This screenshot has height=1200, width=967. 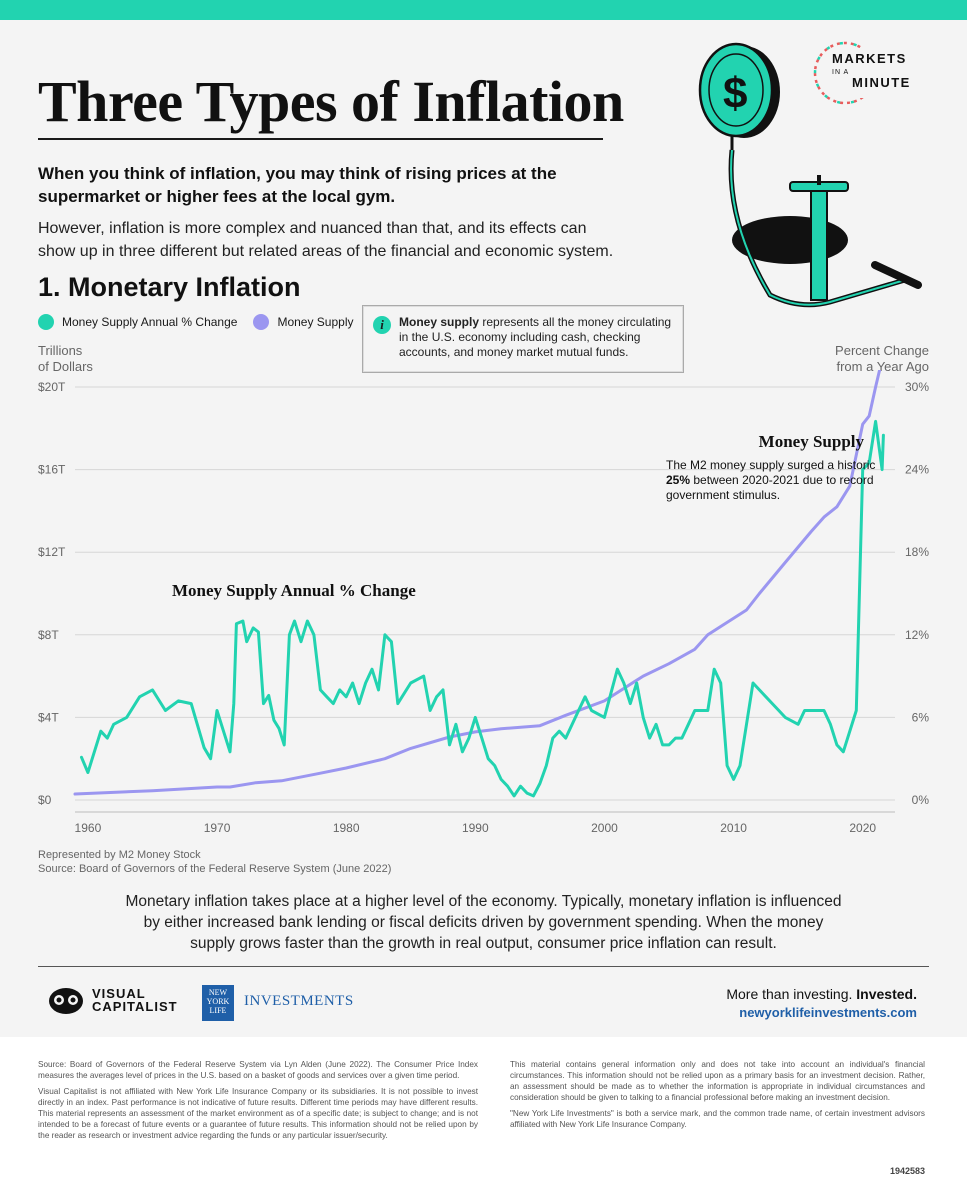 What do you see at coordinates (917, 552) in the screenshot?
I see `right-tick-label: 18%` at bounding box center [917, 552].